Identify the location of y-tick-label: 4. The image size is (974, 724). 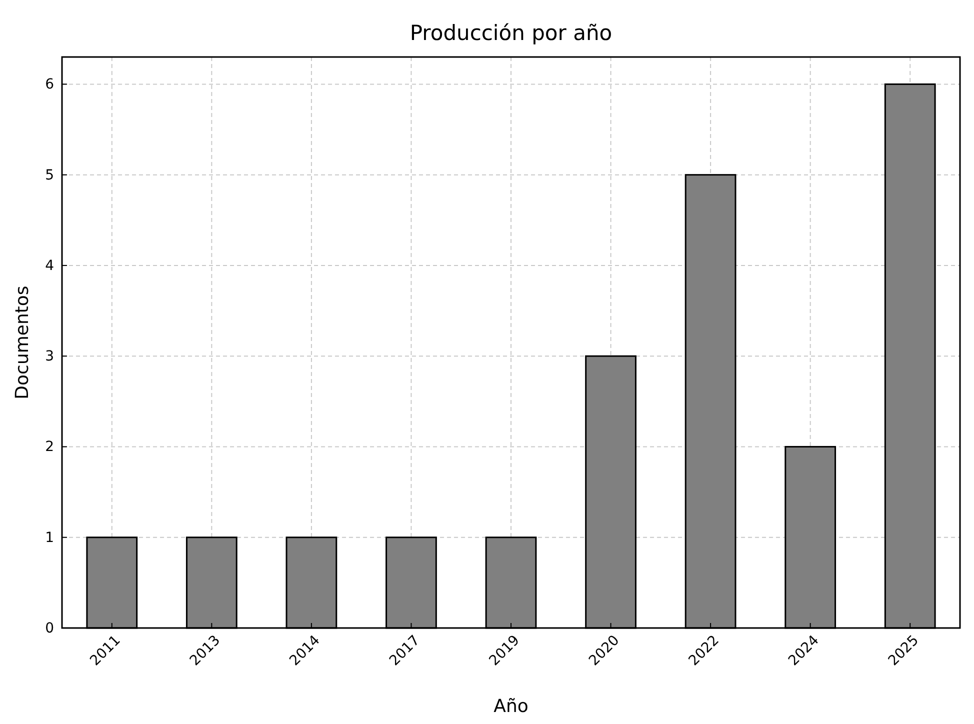
(49, 266).